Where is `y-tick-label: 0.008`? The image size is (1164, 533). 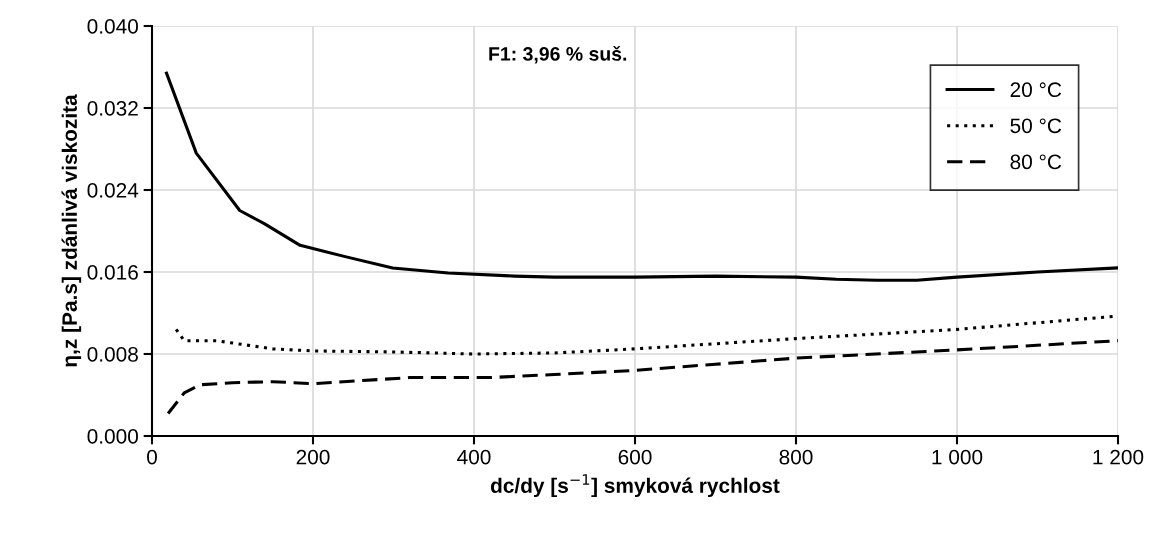
y-tick-label: 0.008 is located at coordinates (112, 354).